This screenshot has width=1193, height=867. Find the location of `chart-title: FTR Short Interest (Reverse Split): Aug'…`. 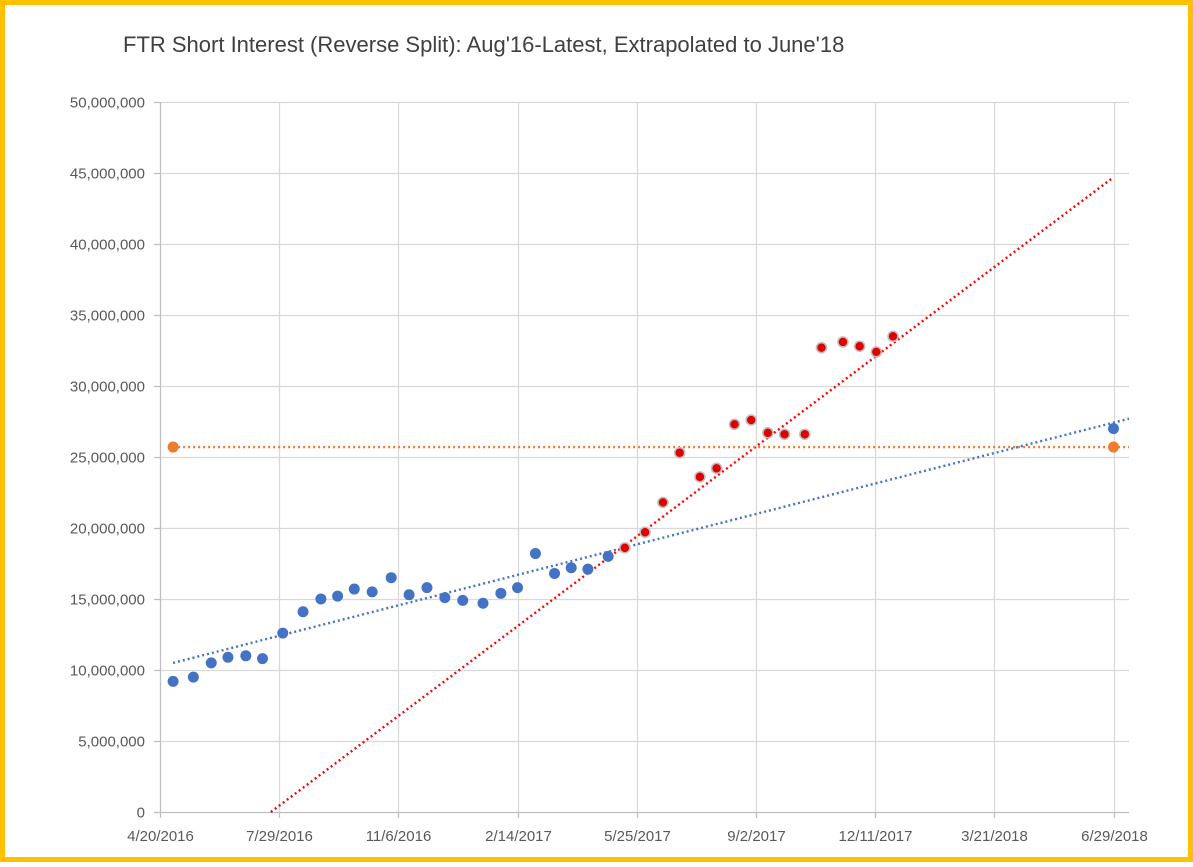

chart-title: FTR Short Interest (Reverse Split): Aug'… is located at coordinates (483, 44).